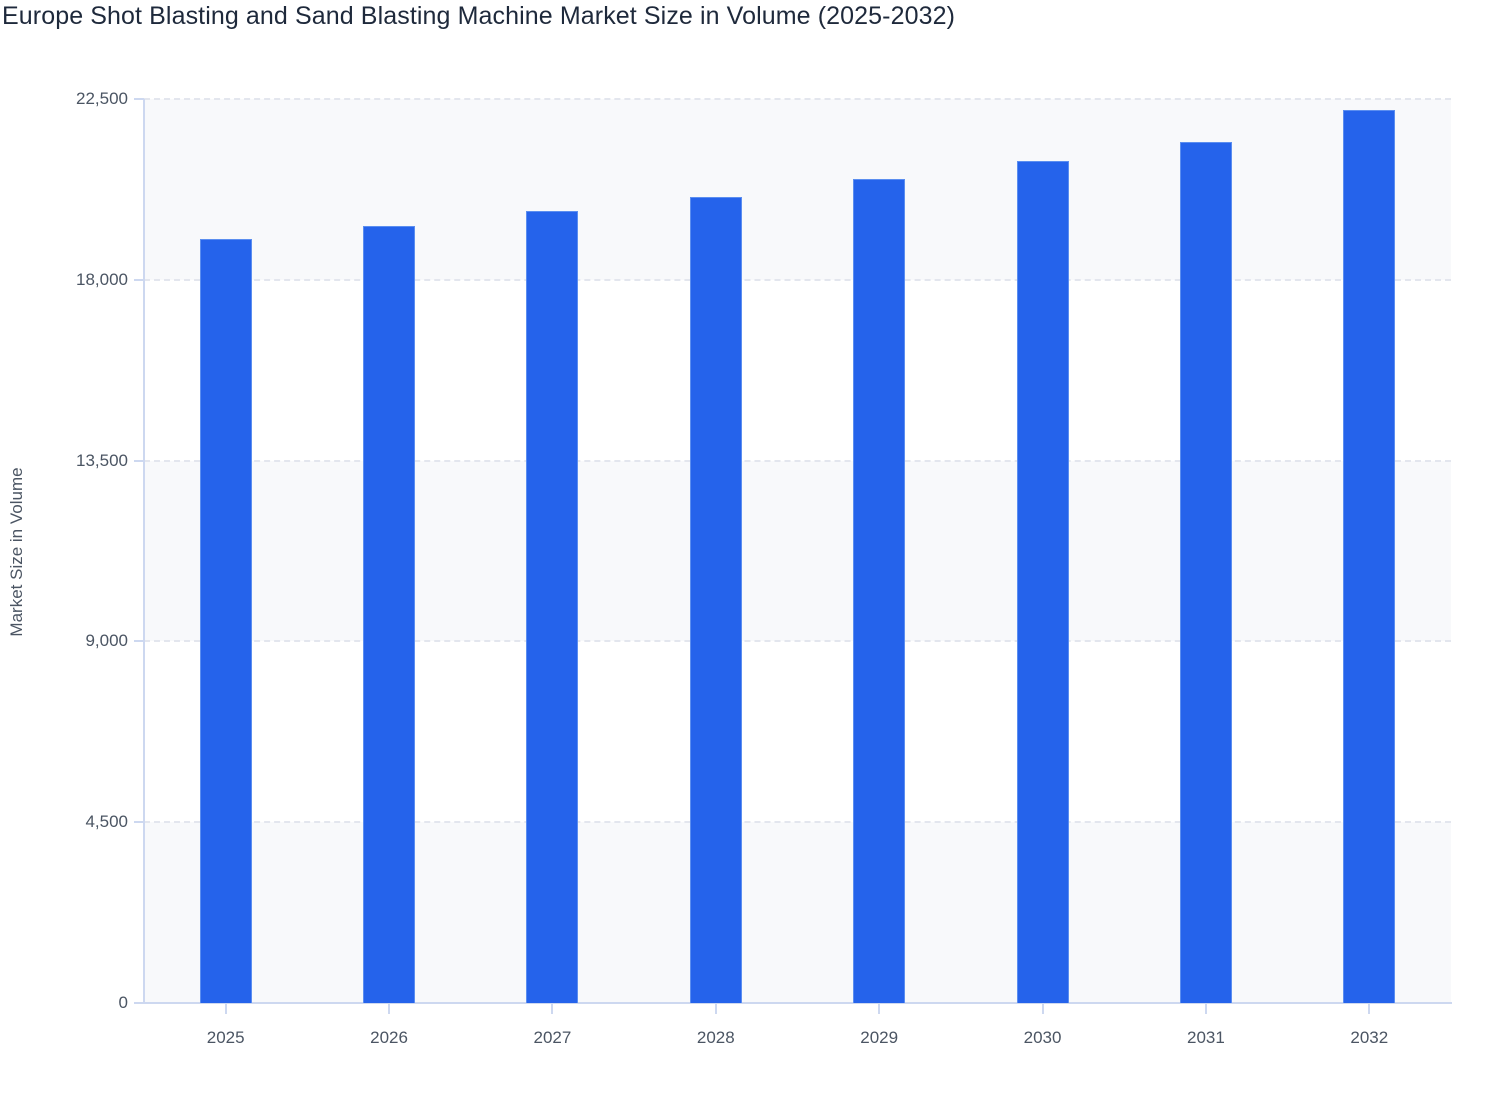  I want to click on y-tick-label: 13,500, so click(102, 460).